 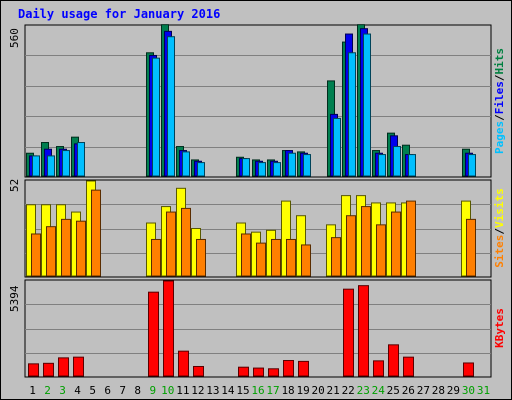 I want to click on x-tick-label-day-28: 28, so click(x=438, y=390).